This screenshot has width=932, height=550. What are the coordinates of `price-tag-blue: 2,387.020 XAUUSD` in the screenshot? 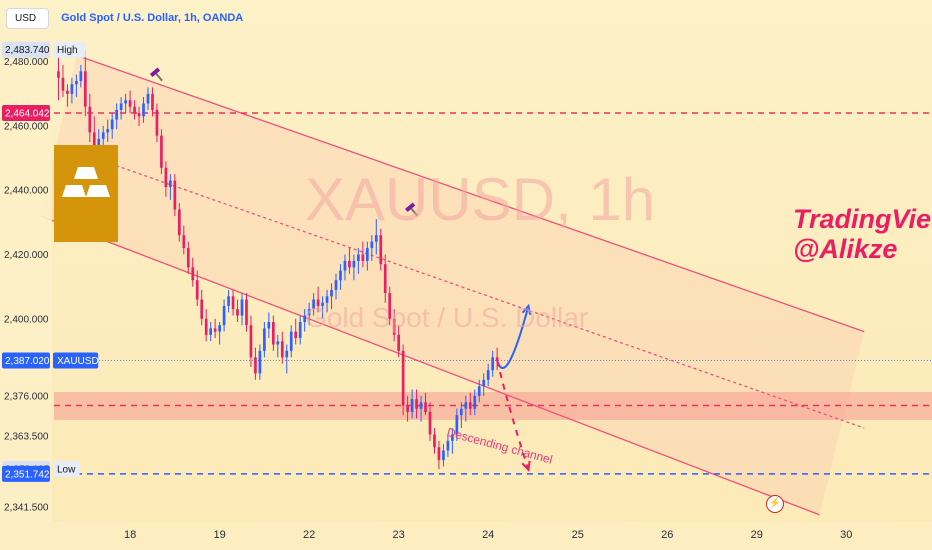 It's located at (50, 360).